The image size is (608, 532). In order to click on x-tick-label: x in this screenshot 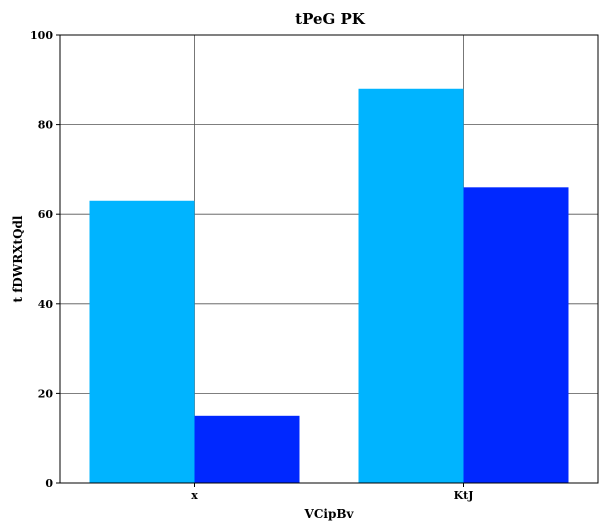, I will do `click(194, 495)`.